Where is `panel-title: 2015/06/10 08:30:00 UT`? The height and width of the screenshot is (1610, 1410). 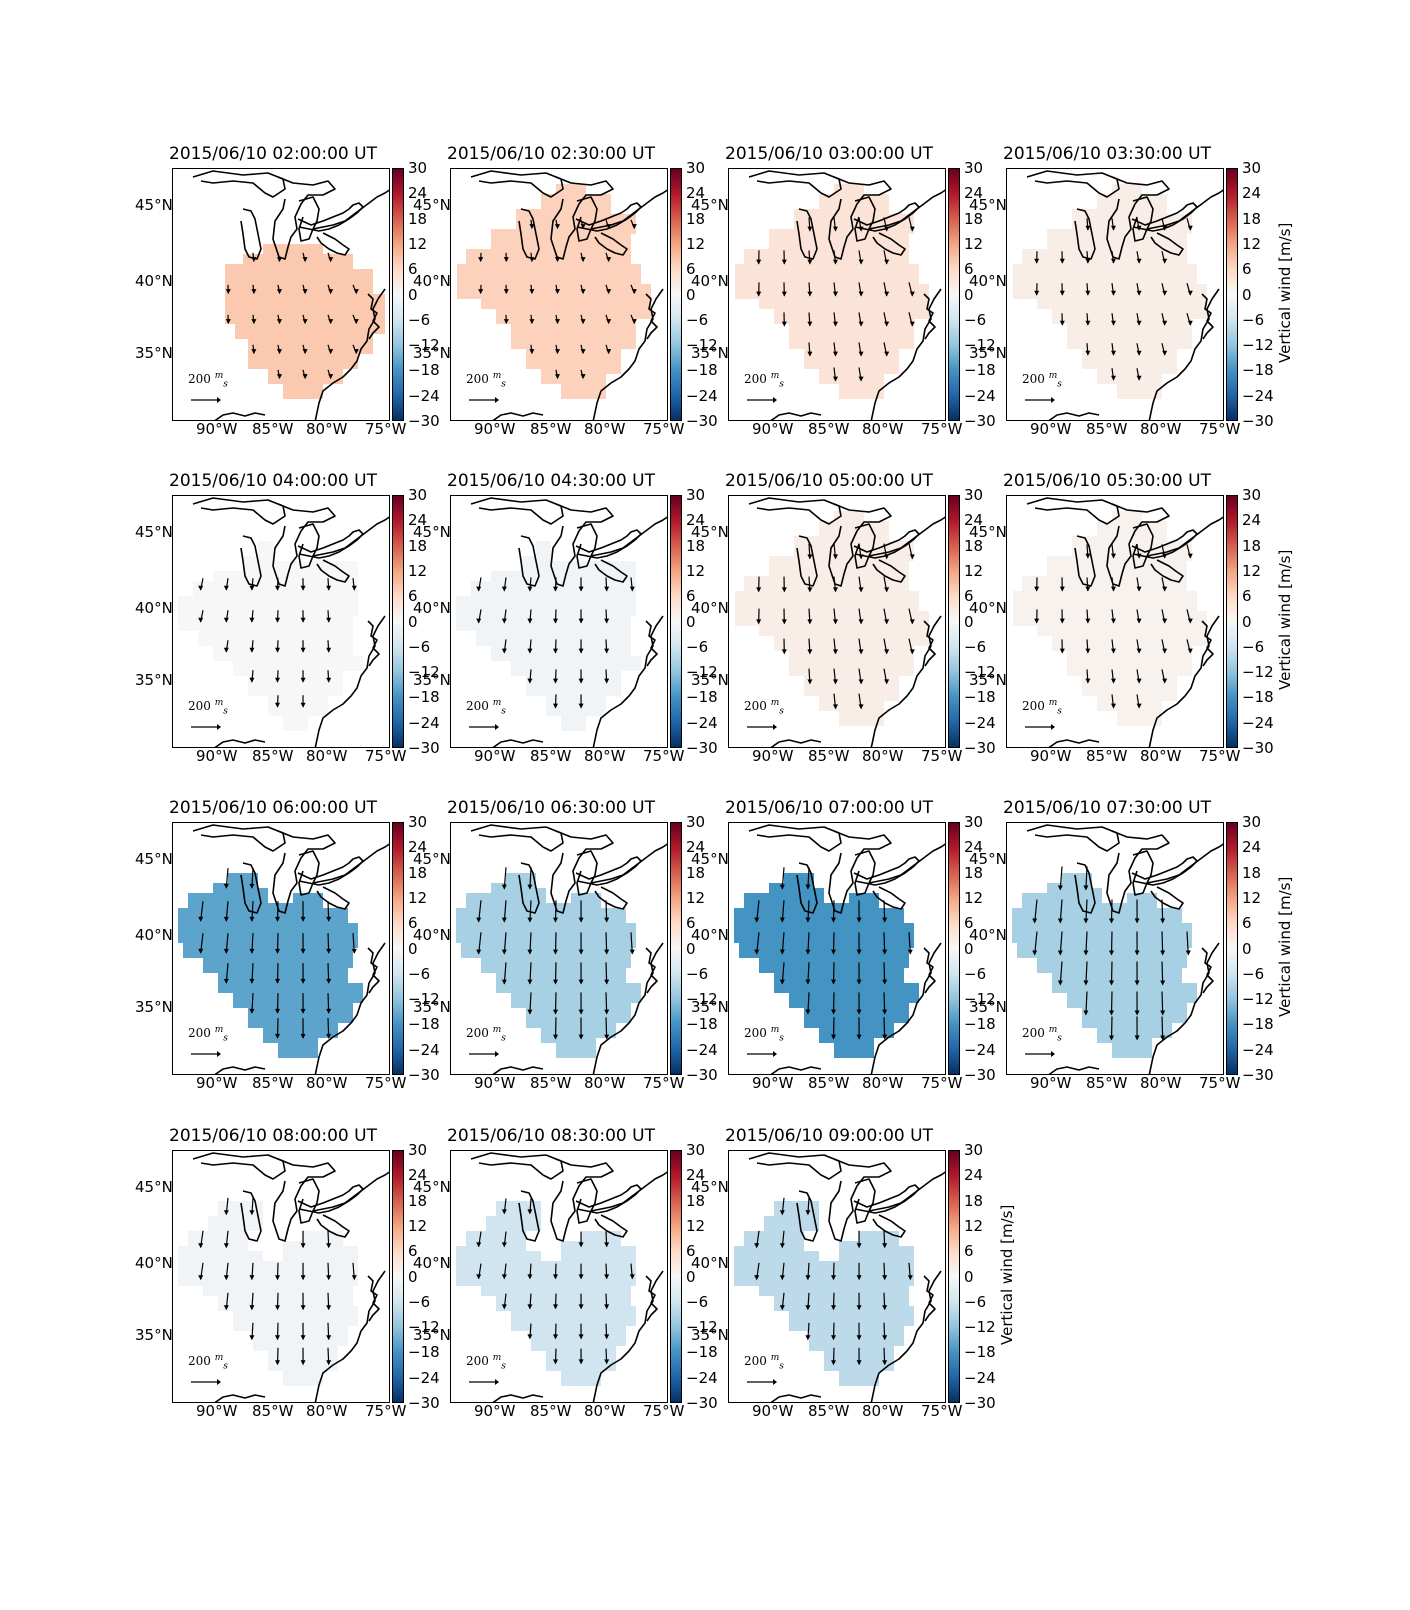 panel-title: 2015/06/10 08:30:00 UT is located at coordinates (551, 1136).